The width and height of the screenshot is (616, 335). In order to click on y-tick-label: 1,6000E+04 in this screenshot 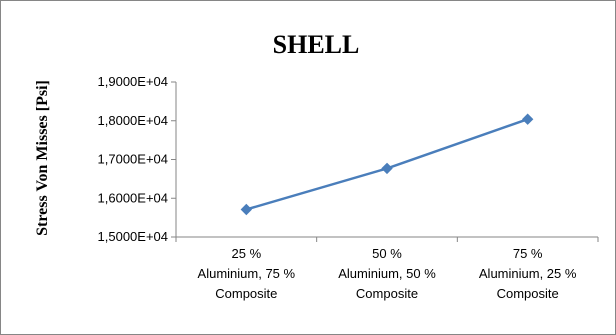, I will do `click(133, 197)`.